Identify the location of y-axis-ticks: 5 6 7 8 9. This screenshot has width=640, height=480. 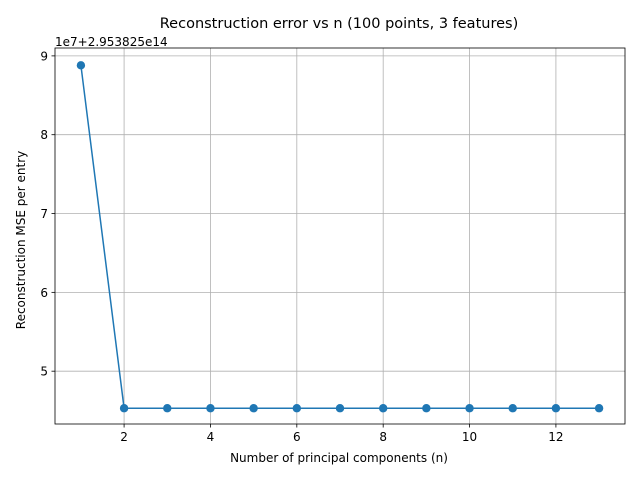
(47, 214).